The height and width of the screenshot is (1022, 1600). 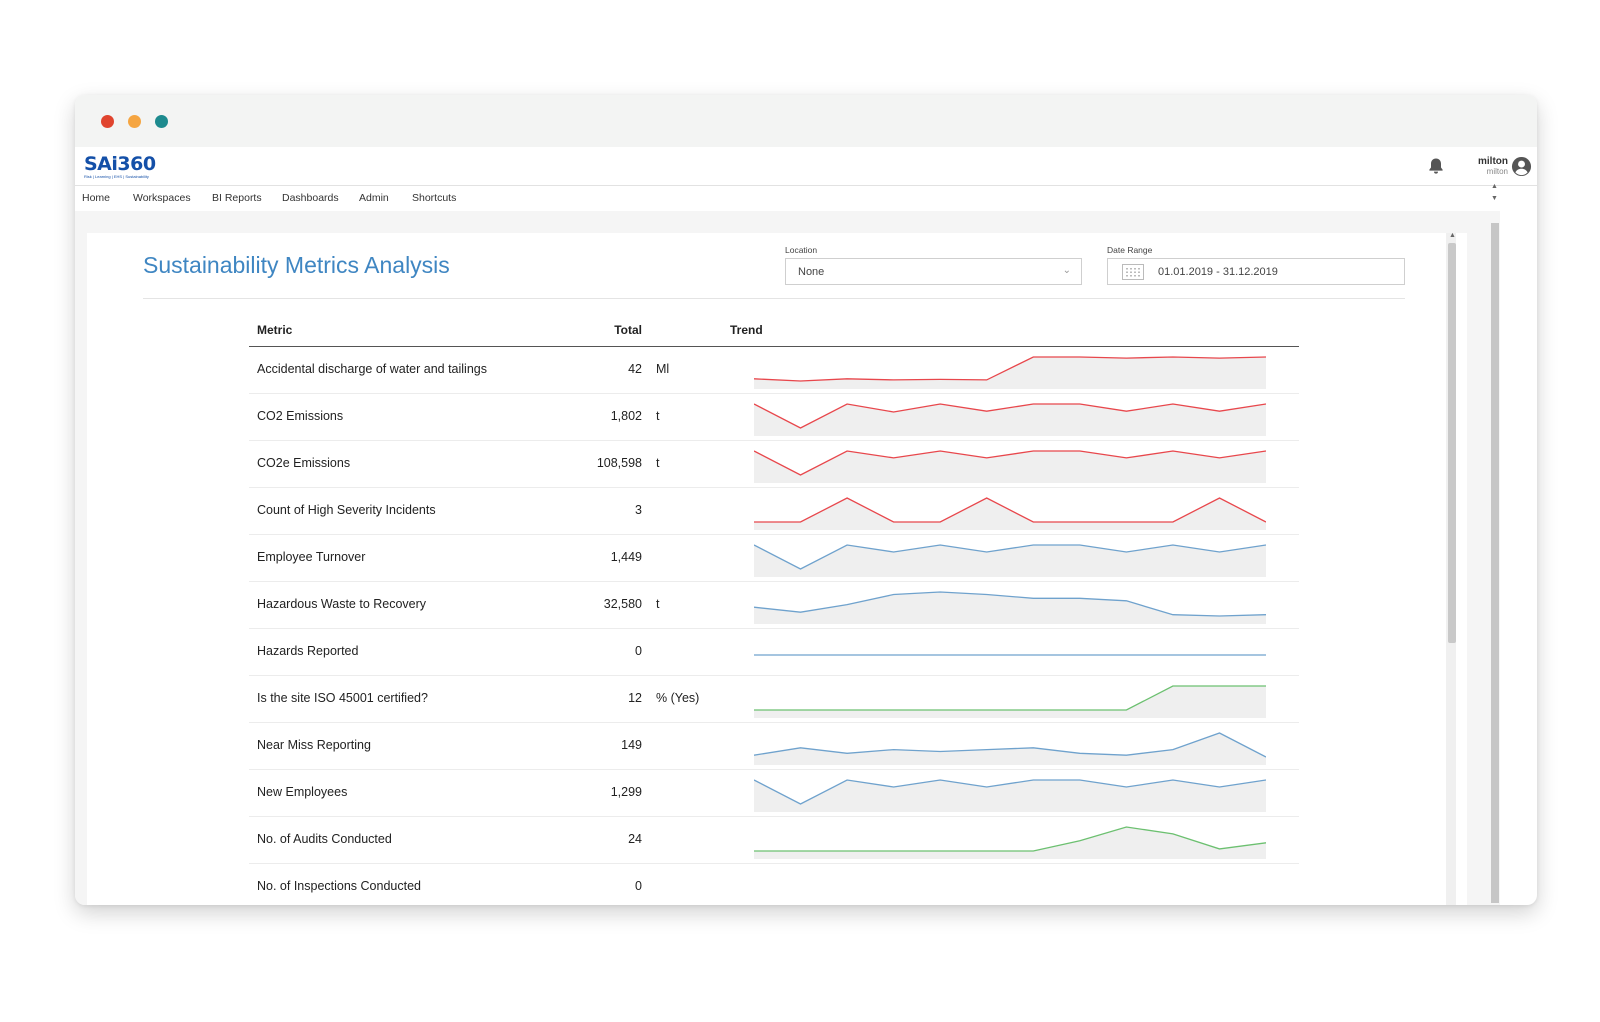 What do you see at coordinates (631, 745) in the screenshot?
I see `metric-total: 149` at bounding box center [631, 745].